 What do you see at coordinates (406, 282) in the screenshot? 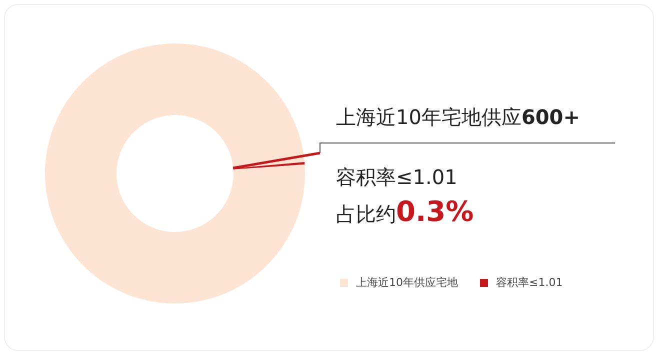
I see `legend-label: 上海近10年供应宅地` at bounding box center [406, 282].